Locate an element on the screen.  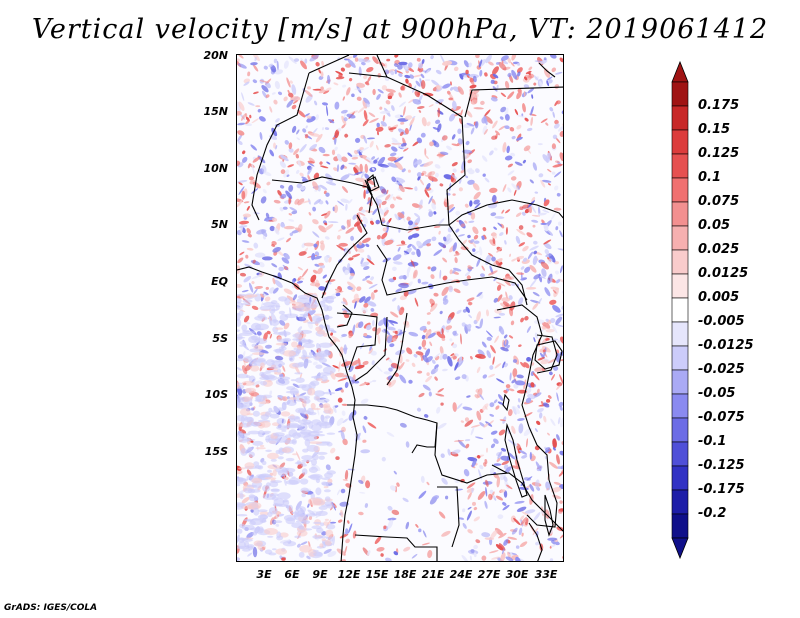
colorbar-level-label: 0.175 is located at coordinates (719, 105).